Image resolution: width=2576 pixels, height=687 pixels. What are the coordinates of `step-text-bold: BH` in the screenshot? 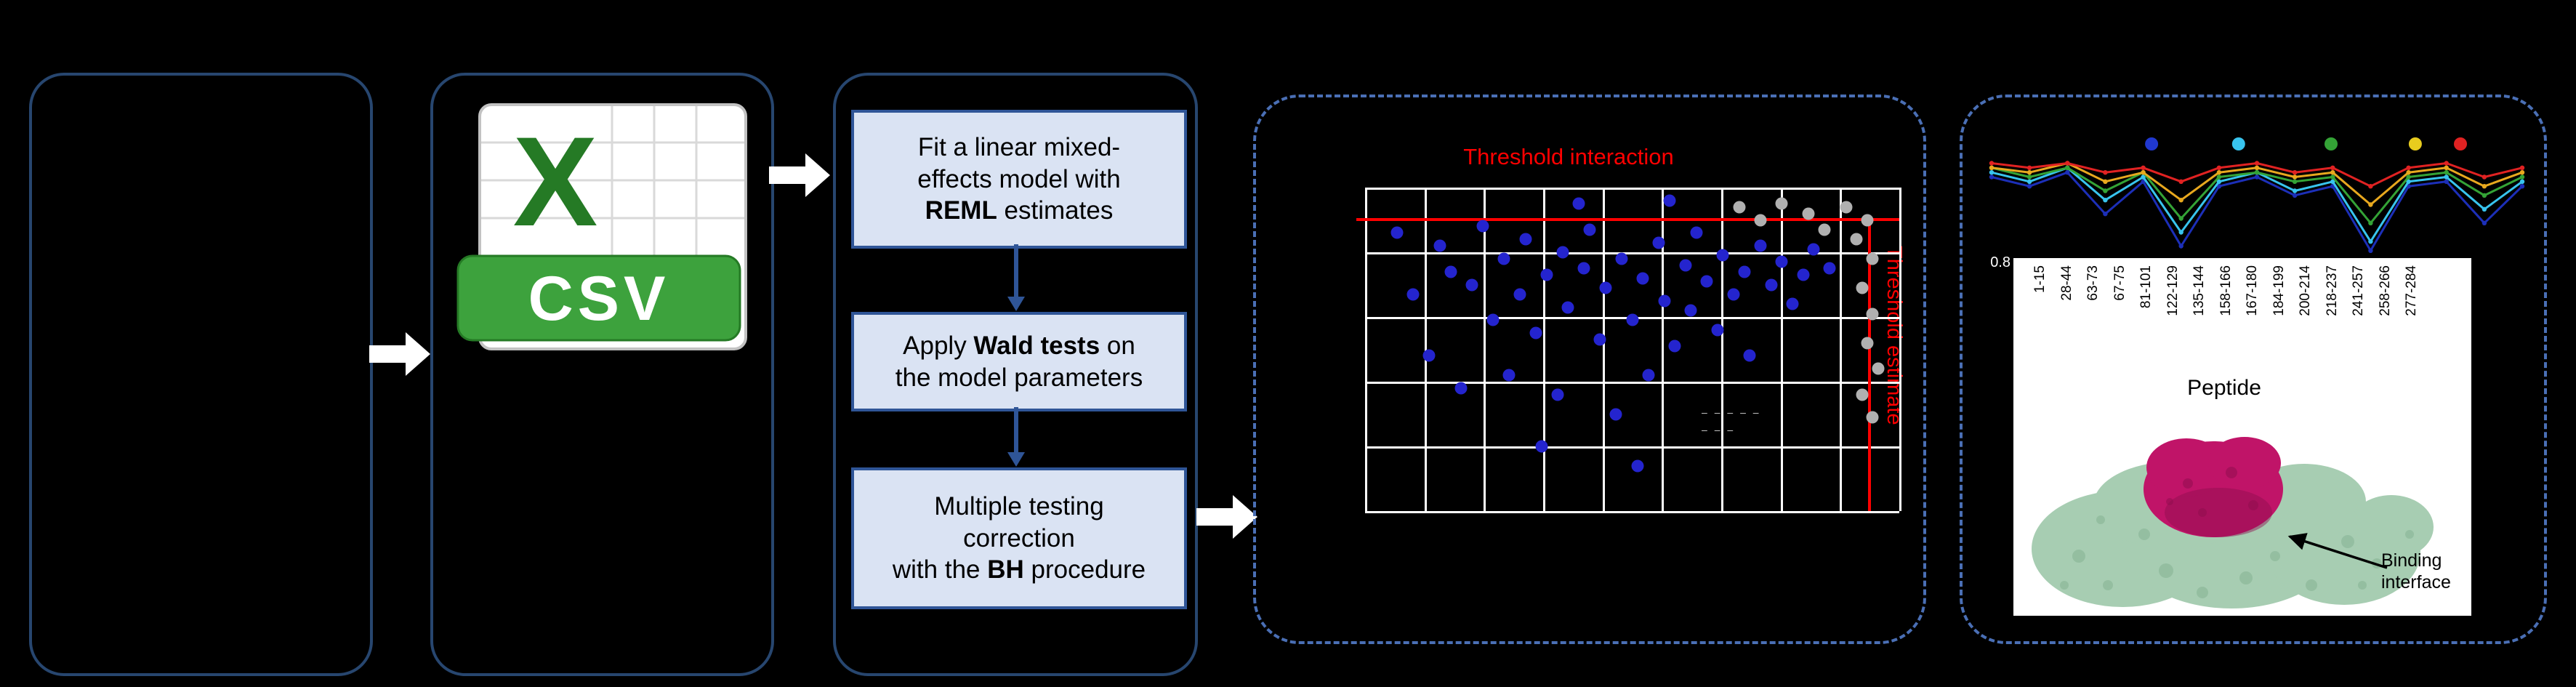 It's located at (1005, 569).